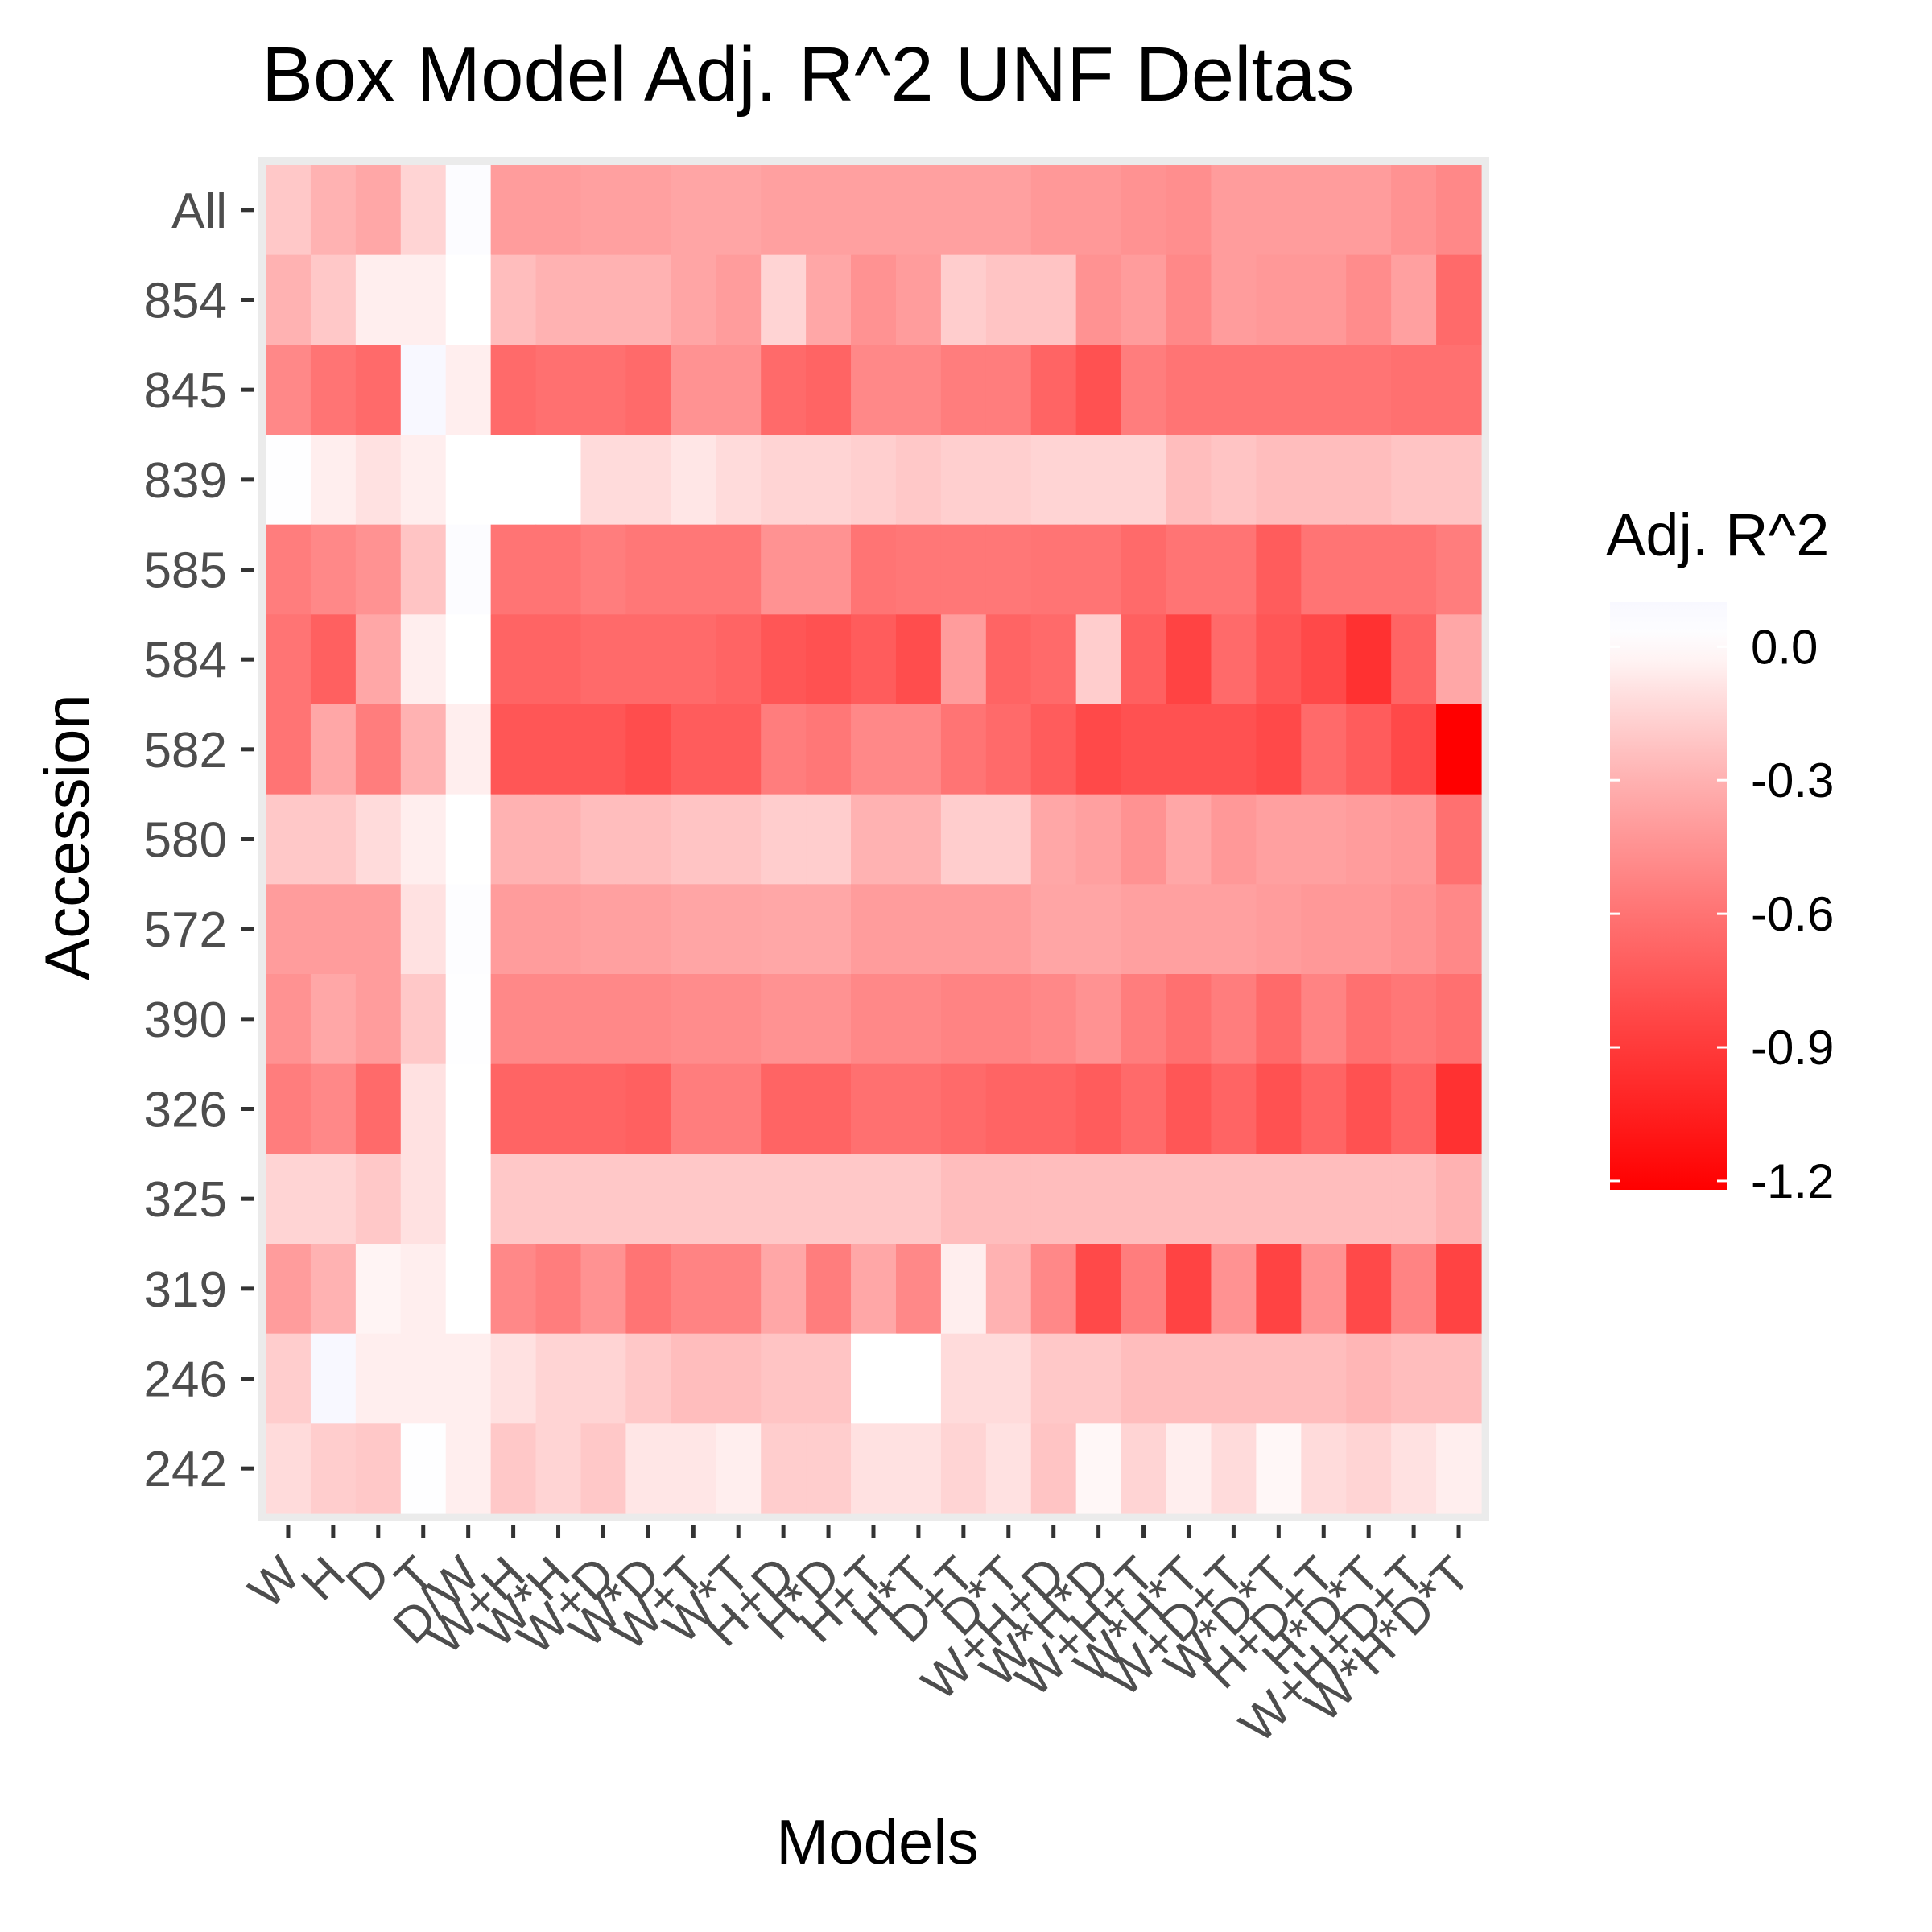 This screenshot has height=1932, width=1932. I want to click on y-axis-title: Accession, so click(66, 837).